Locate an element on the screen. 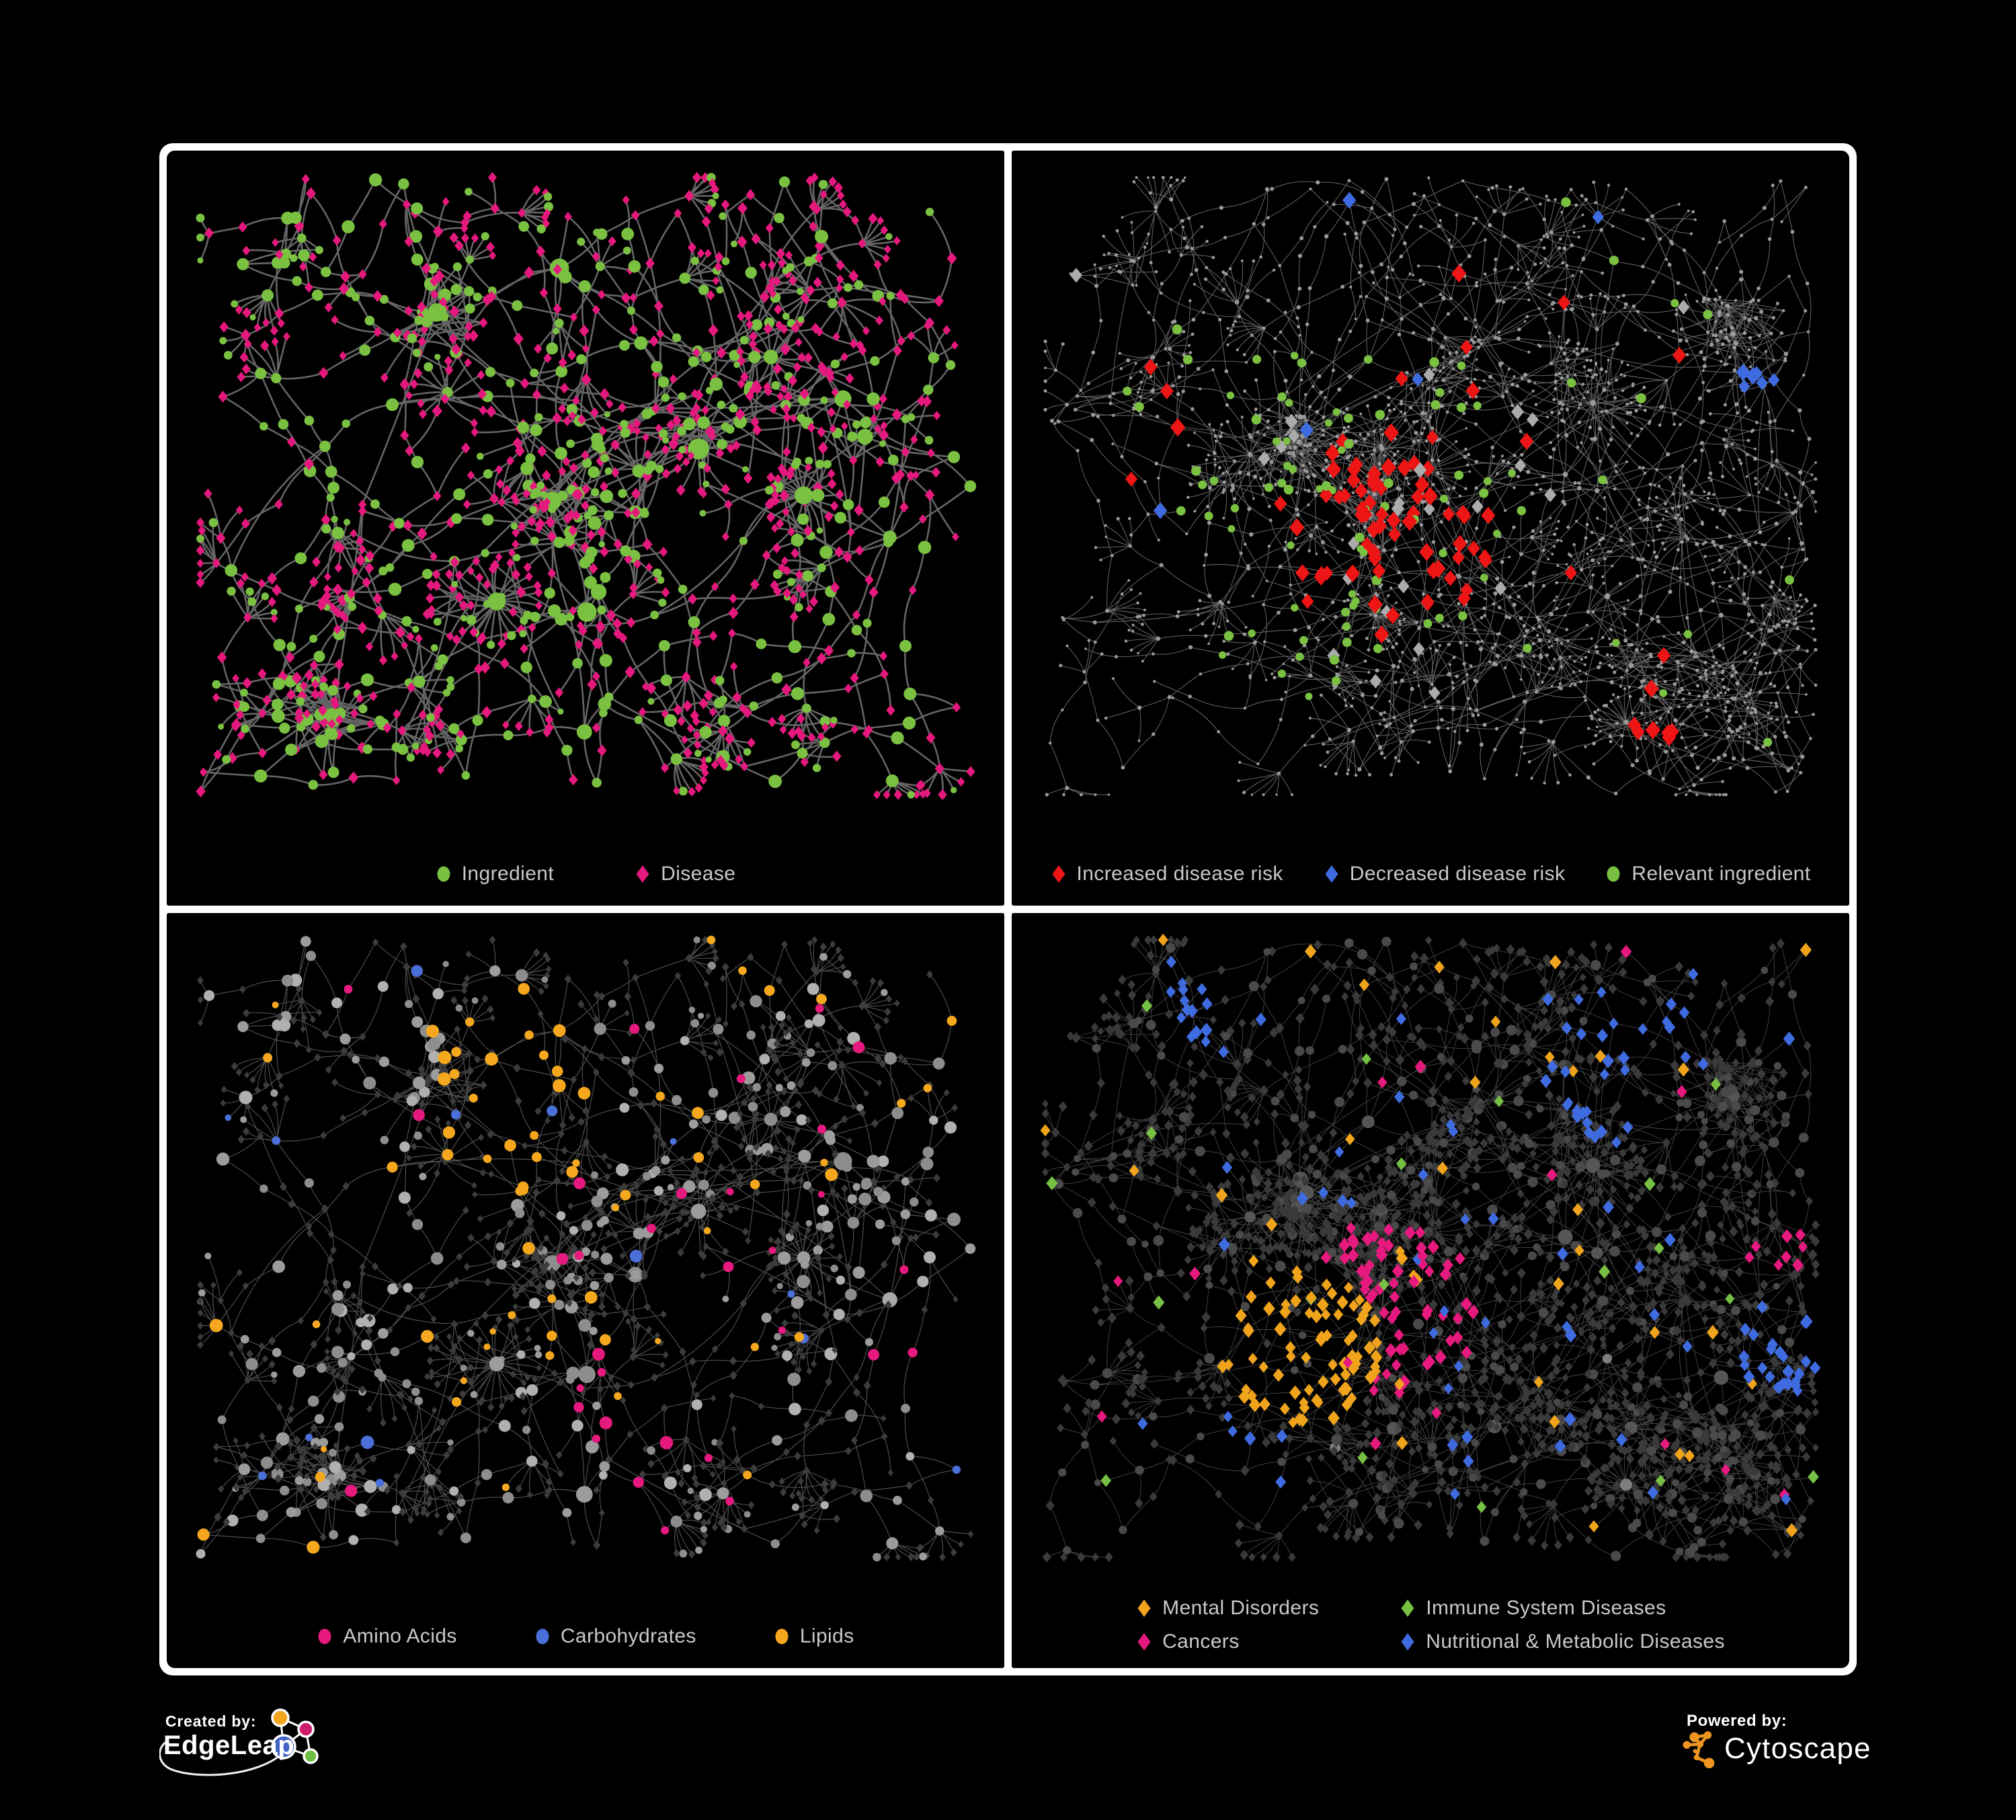 The height and width of the screenshot is (1820, 2016). legend-item-nutritional-metabolic-diseases: Nutritional & Metabolic Diseases is located at coordinates (1562, 1641).